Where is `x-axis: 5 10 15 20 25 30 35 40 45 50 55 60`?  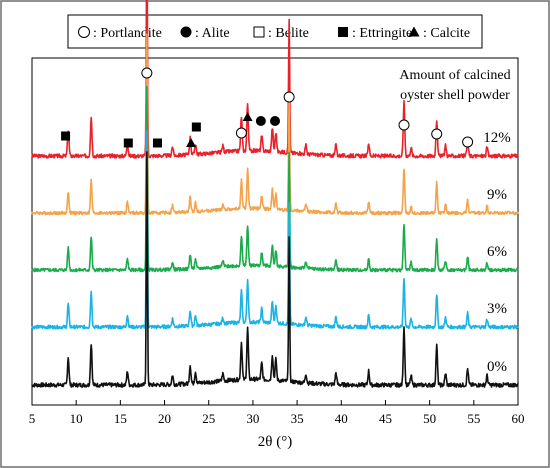 x-axis: 5 10 15 20 25 30 35 40 45 50 55 60 is located at coordinates (277, 413).